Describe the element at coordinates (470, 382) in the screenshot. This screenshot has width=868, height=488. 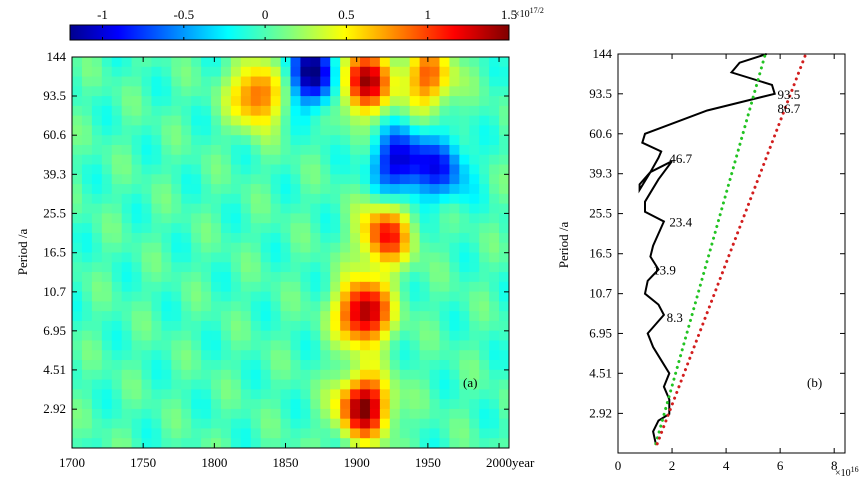
I see `panel-a-label: (a)` at that location.